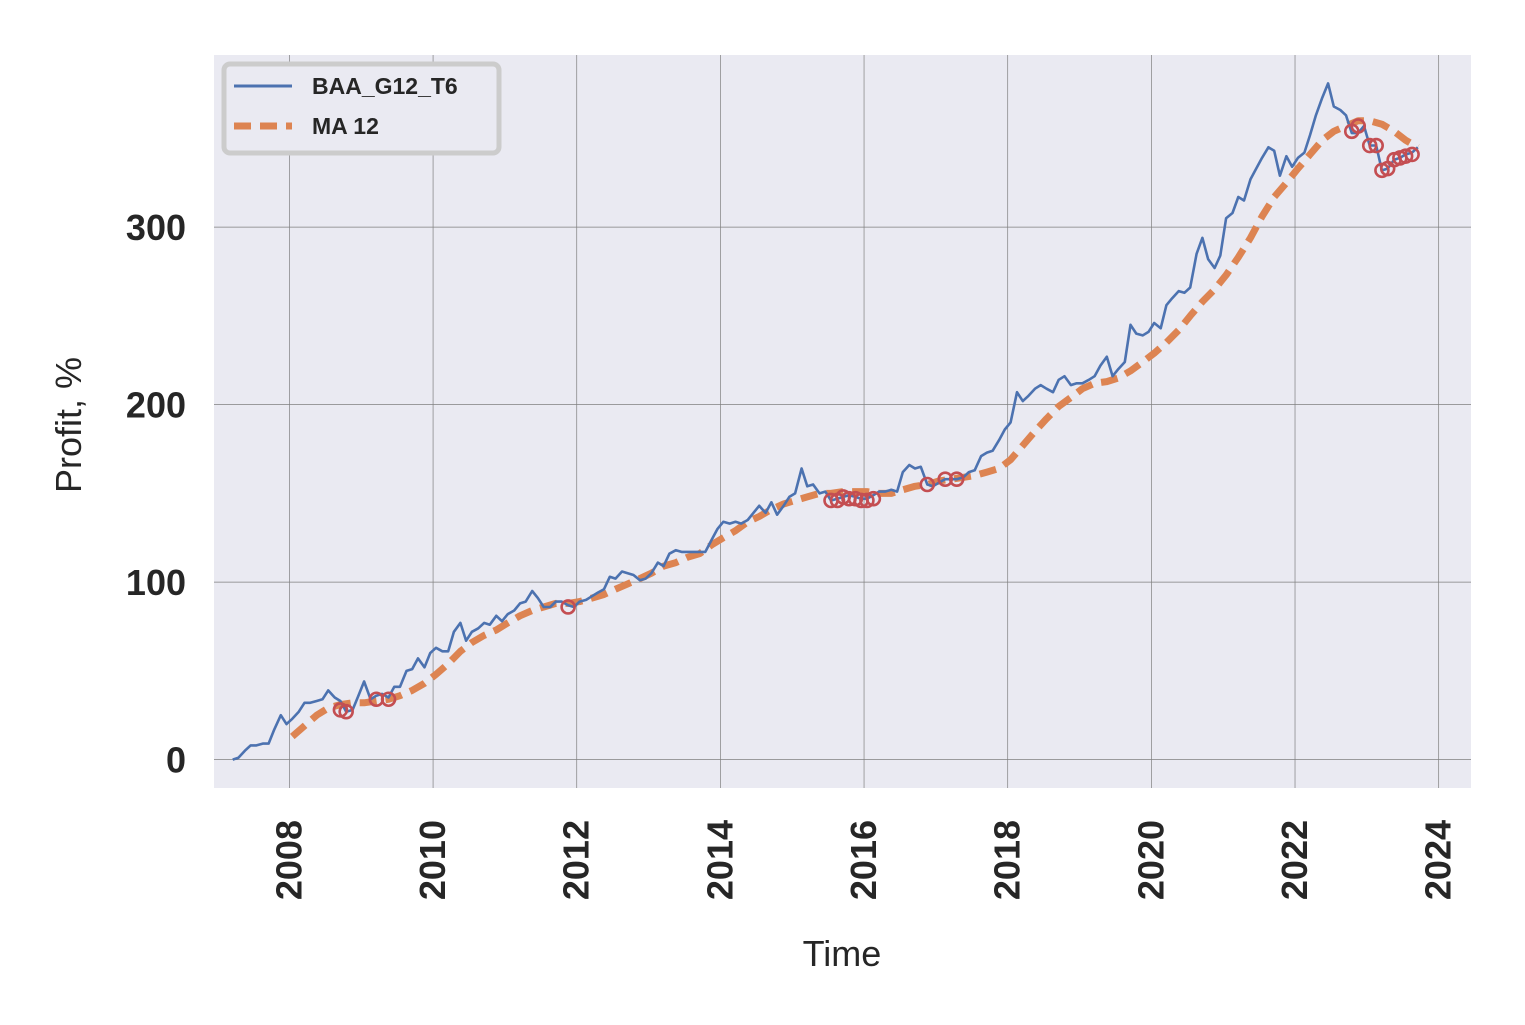  What do you see at coordinates (432, 860) in the screenshot?
I see `x-tick-label: 2010` at bounding box center [432, 860].